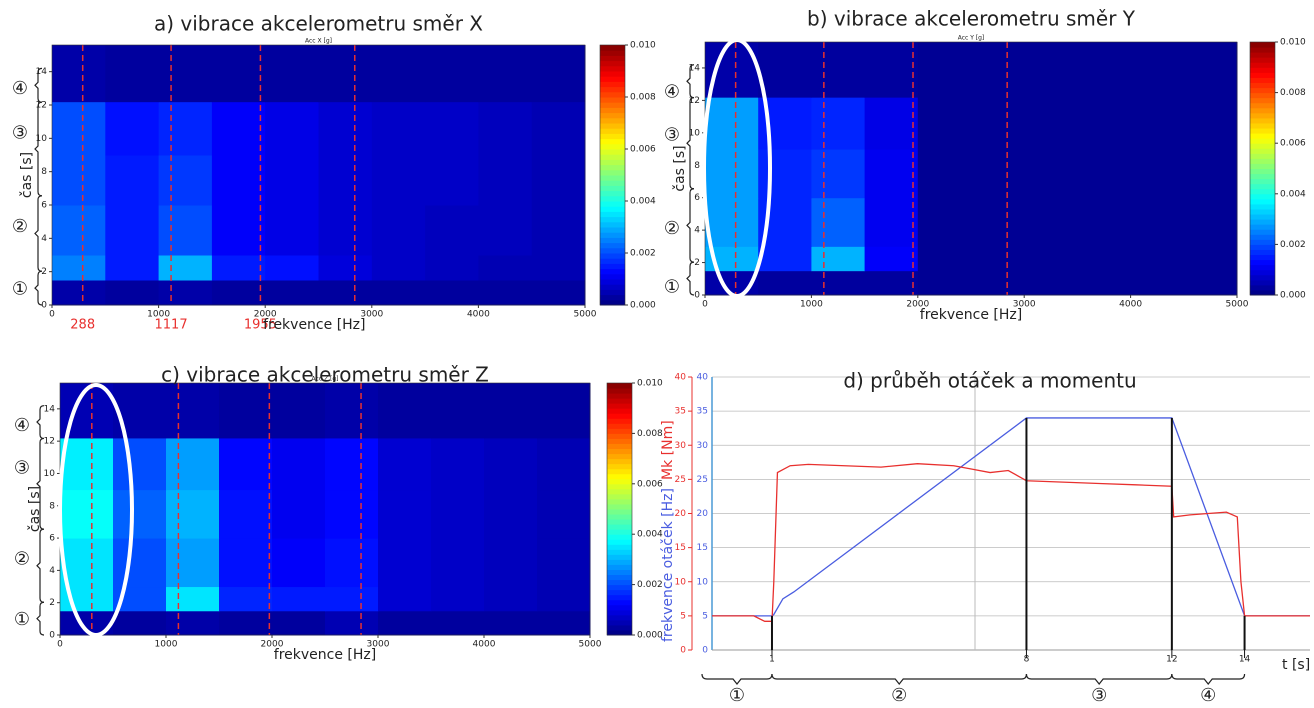 The width and height of the screenshot is (1314, 708). I want to click on x-tick-label: 5000, so click(1237, 305).